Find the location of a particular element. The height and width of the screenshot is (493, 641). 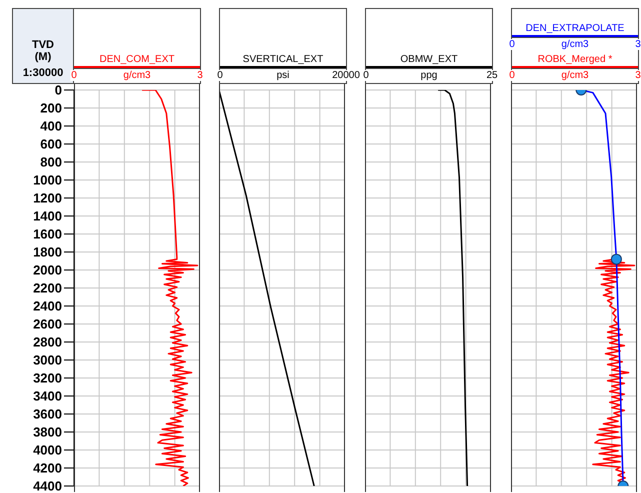

y-tick-label: 2400 is located at coordinates (47, 306).